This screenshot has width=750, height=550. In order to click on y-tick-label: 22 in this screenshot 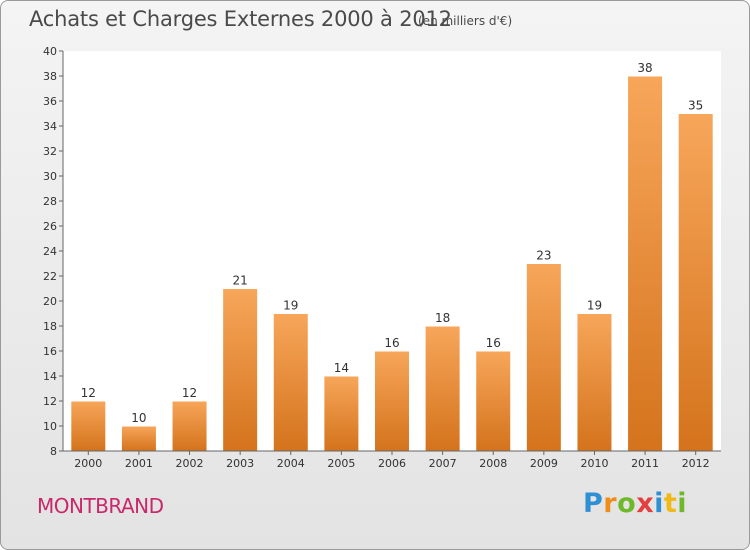, I will do `click(50, 276)`.